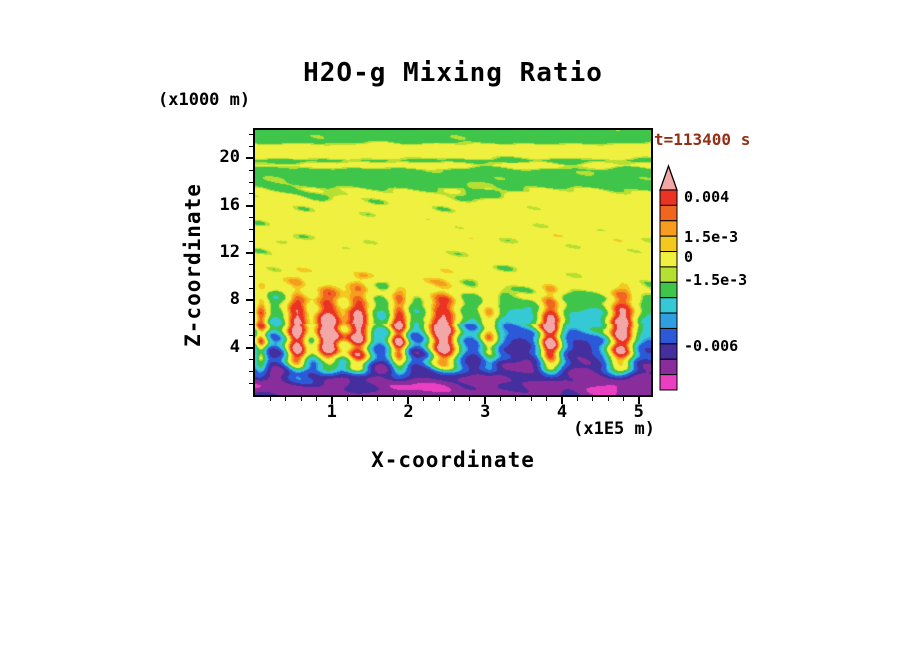 The width and height of the screenshot is (904, 654). Describe the element at coordinates (204, 100) in the screenshot. I see `y-axis-unit-label: (x1000 m)` at that location.